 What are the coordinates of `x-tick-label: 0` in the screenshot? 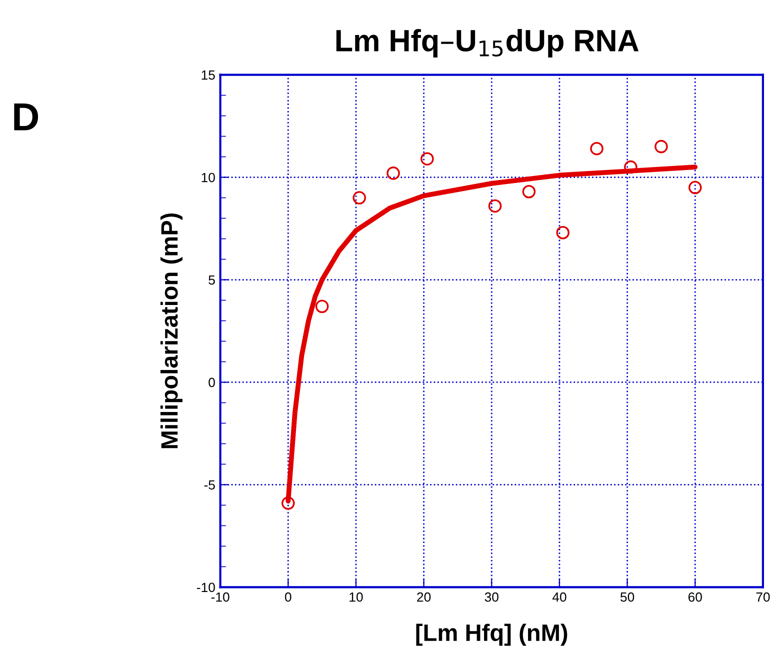 It's located at (288, 597).